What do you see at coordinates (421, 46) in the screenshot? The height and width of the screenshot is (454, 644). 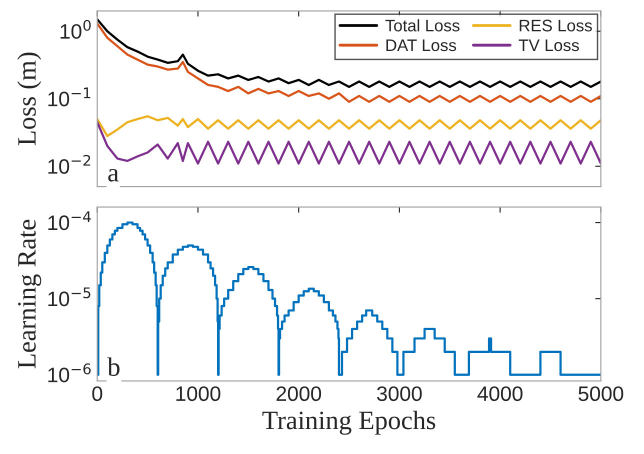 I see `legend-label: DAT Loss` at bounding box center [421, 46].